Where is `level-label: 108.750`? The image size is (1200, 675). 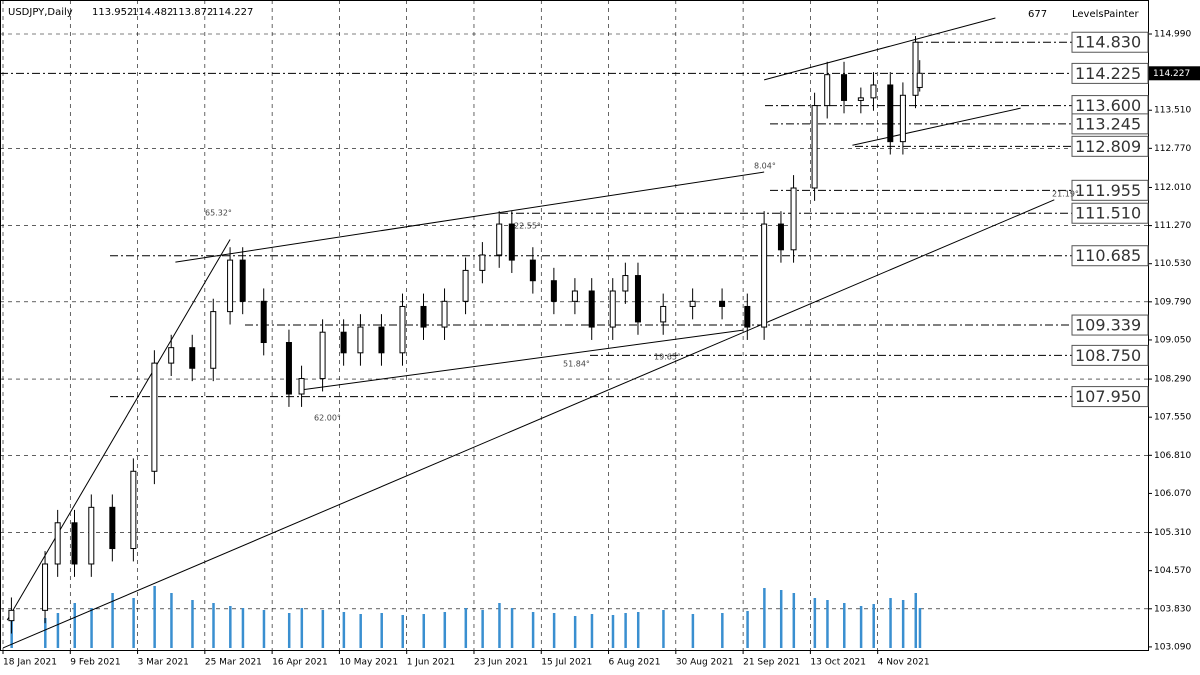 level-label: 108.750 is located at coordinates (1108, 355).